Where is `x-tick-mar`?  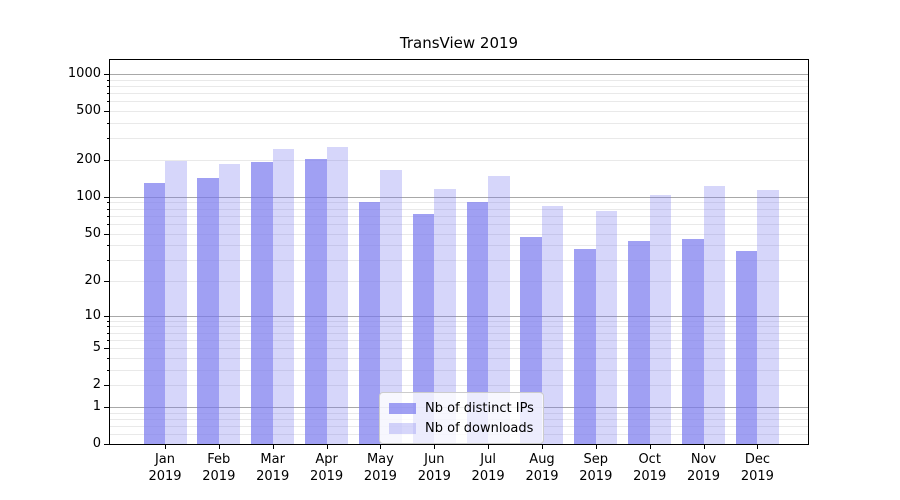 x-tick-mar is located at coordinates (273, 446).